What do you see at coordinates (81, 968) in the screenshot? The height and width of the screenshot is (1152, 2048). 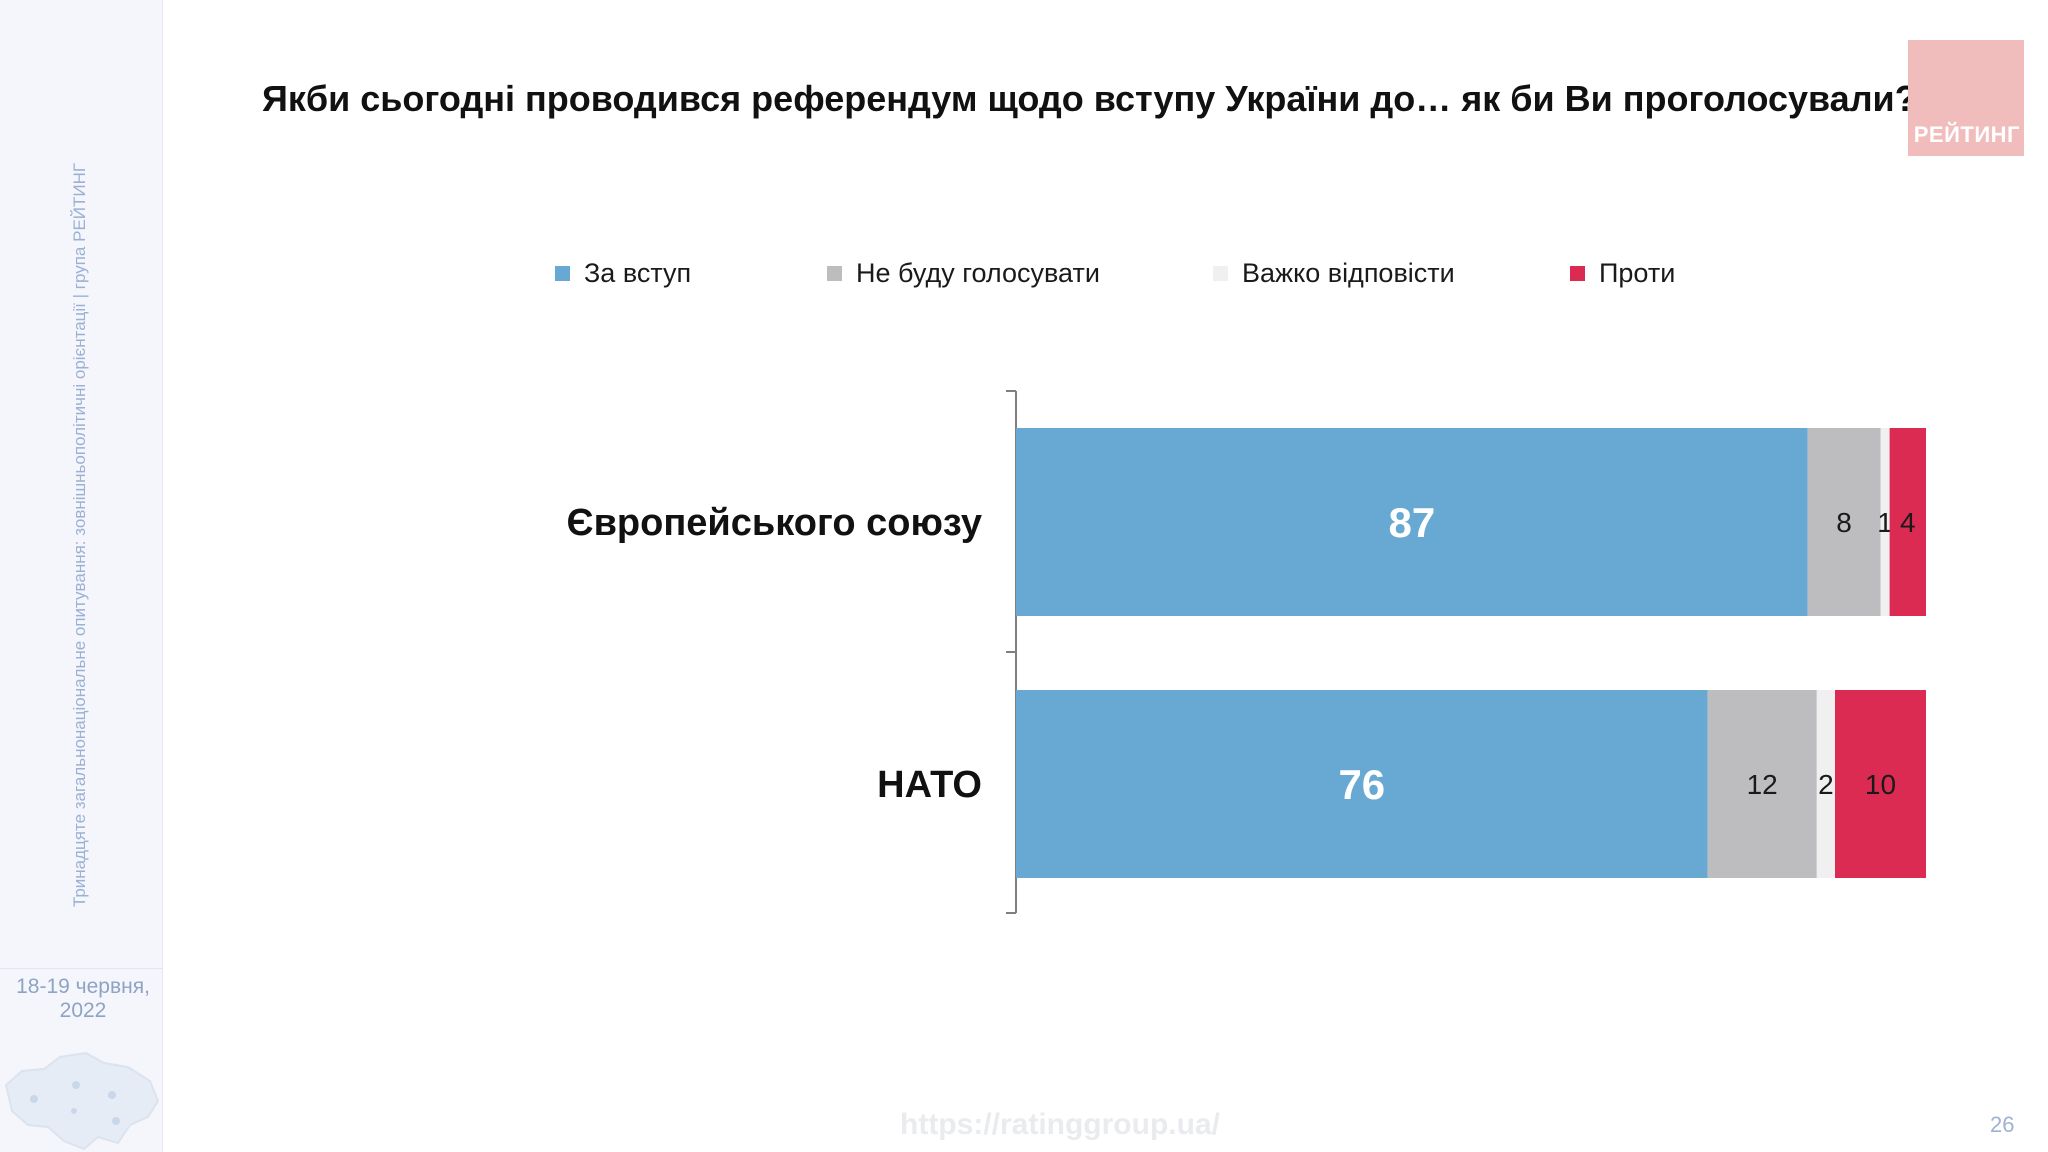 I see `sidebar-divider` at bounding box center [81, 968].